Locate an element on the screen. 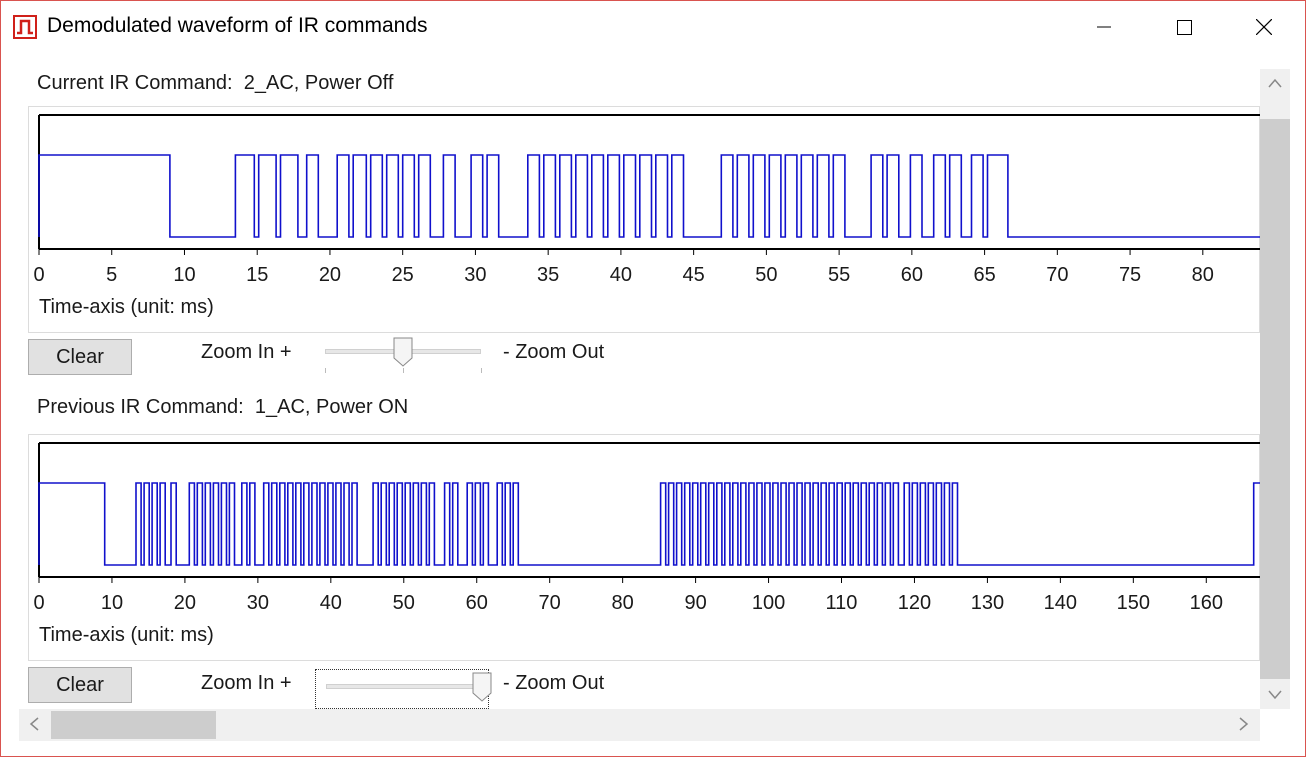  pulse-wave-icon is located at coordinates (25, 27).